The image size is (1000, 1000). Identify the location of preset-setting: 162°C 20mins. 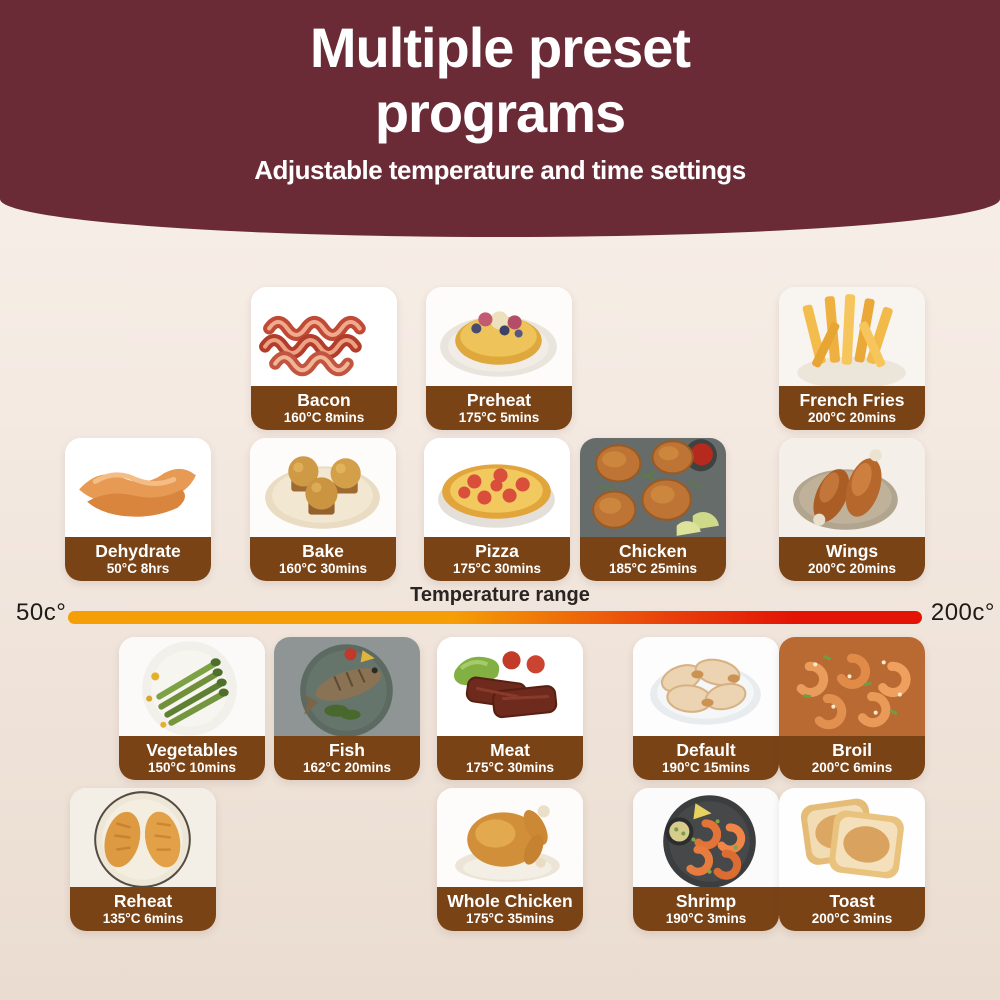
(347, 767).